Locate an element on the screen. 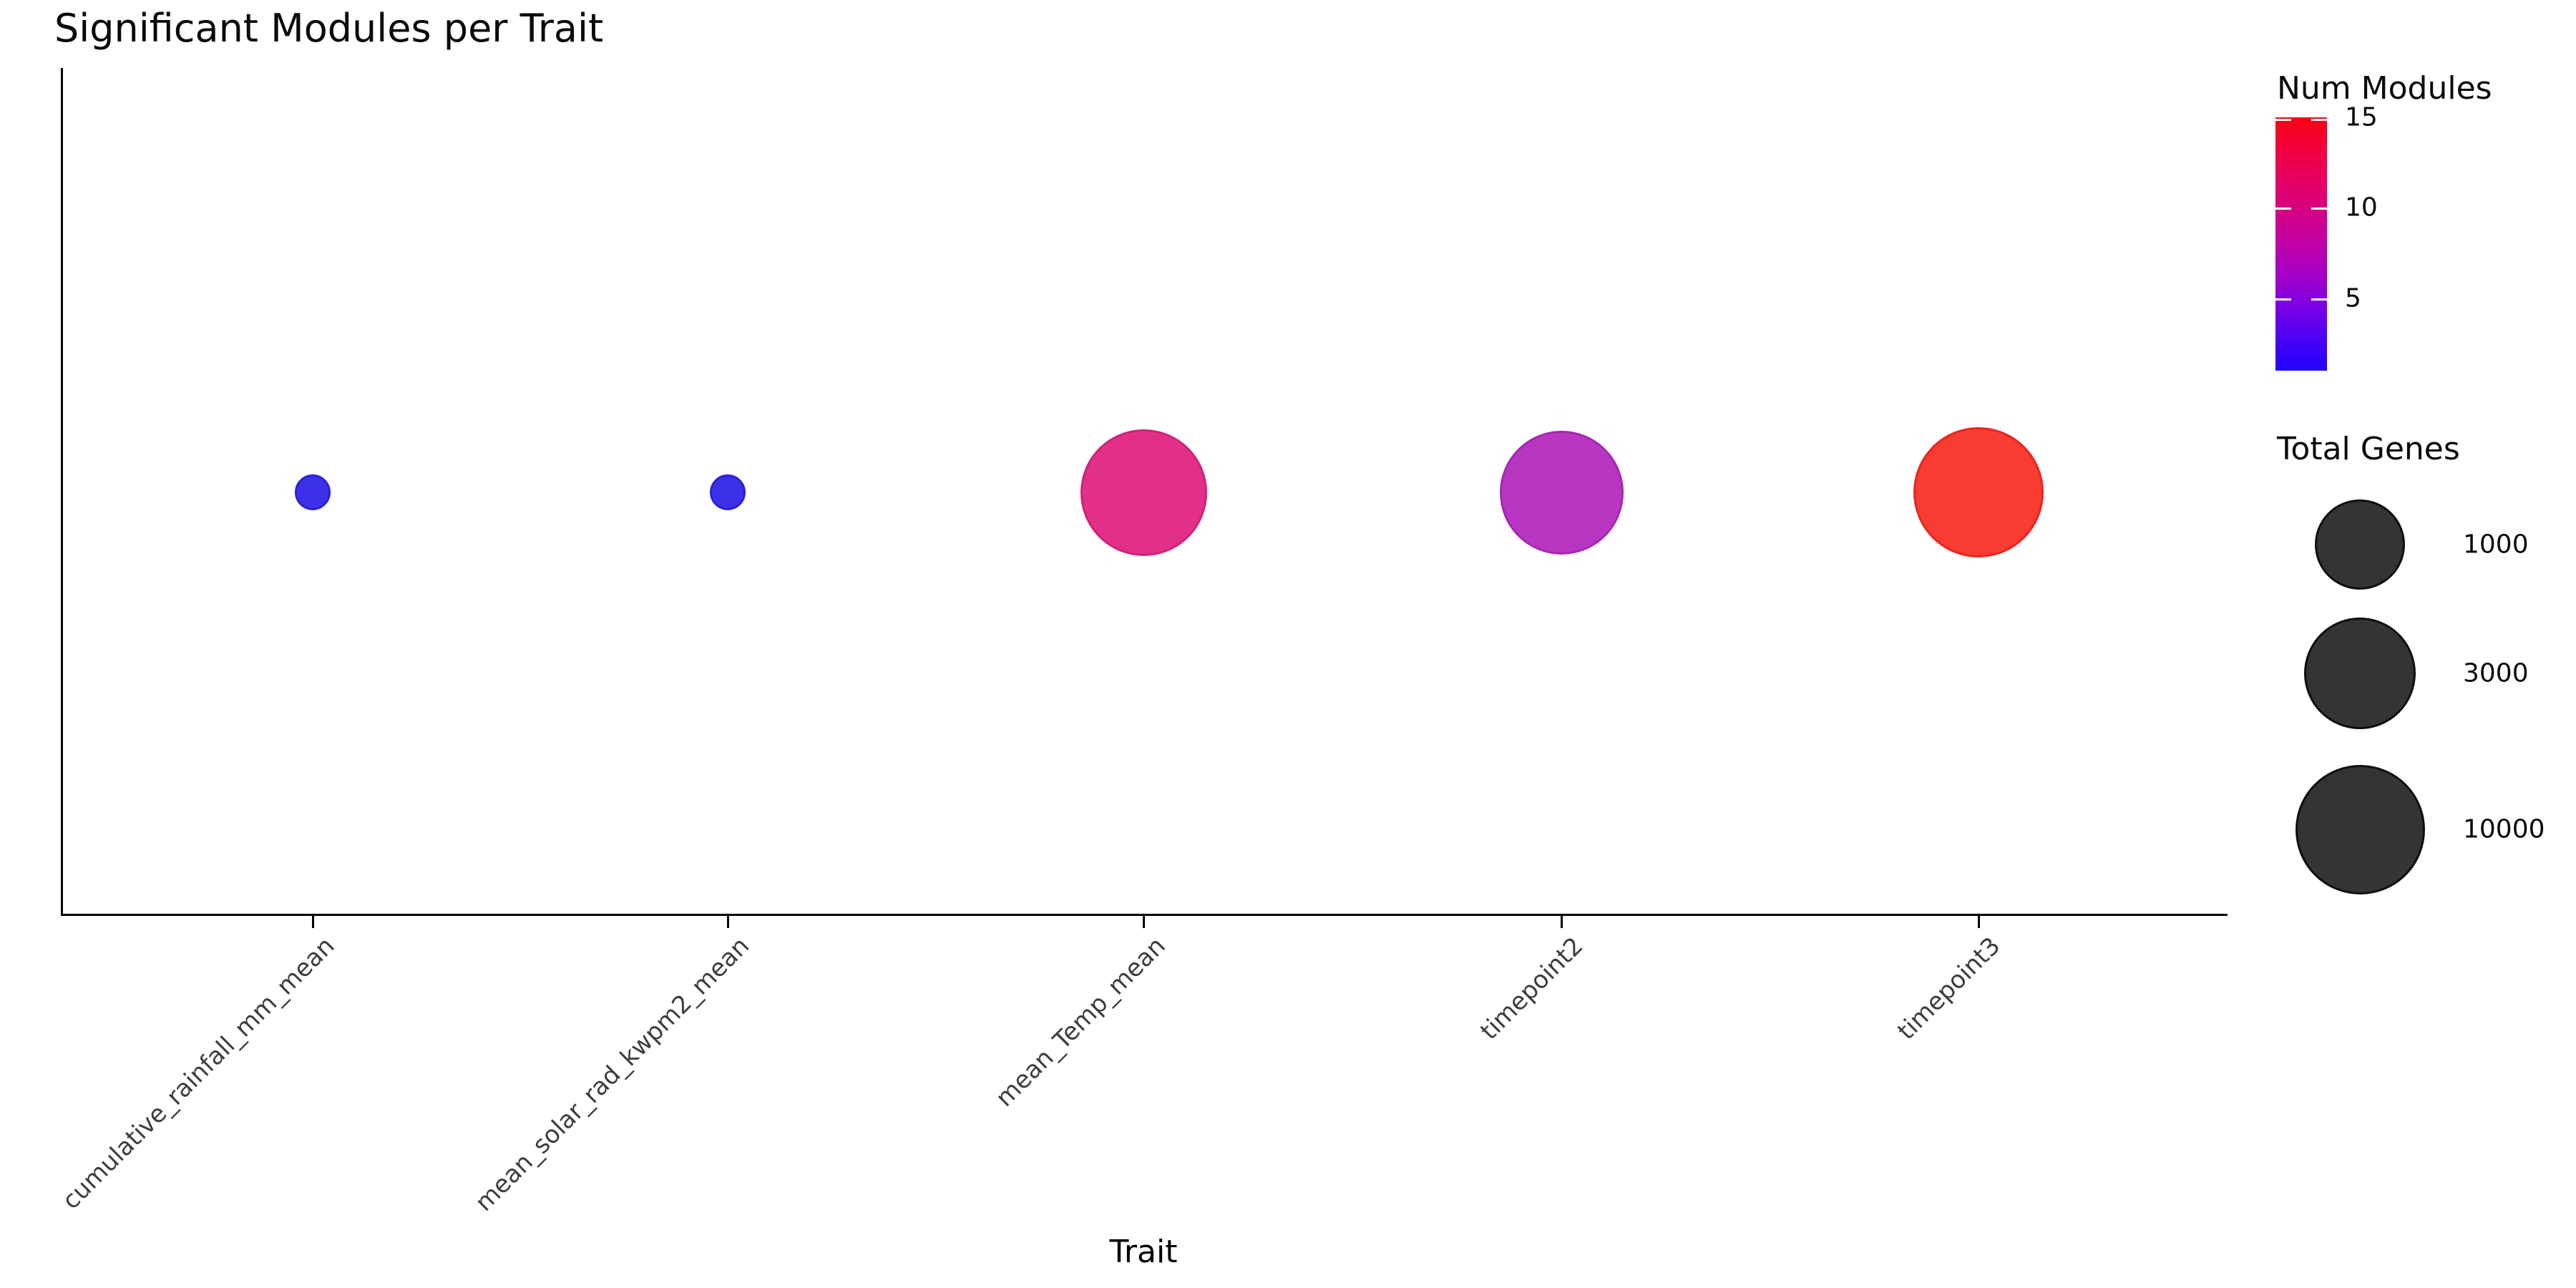  colorbar-tick-label: 15 is located at coordinates (2361, 117).